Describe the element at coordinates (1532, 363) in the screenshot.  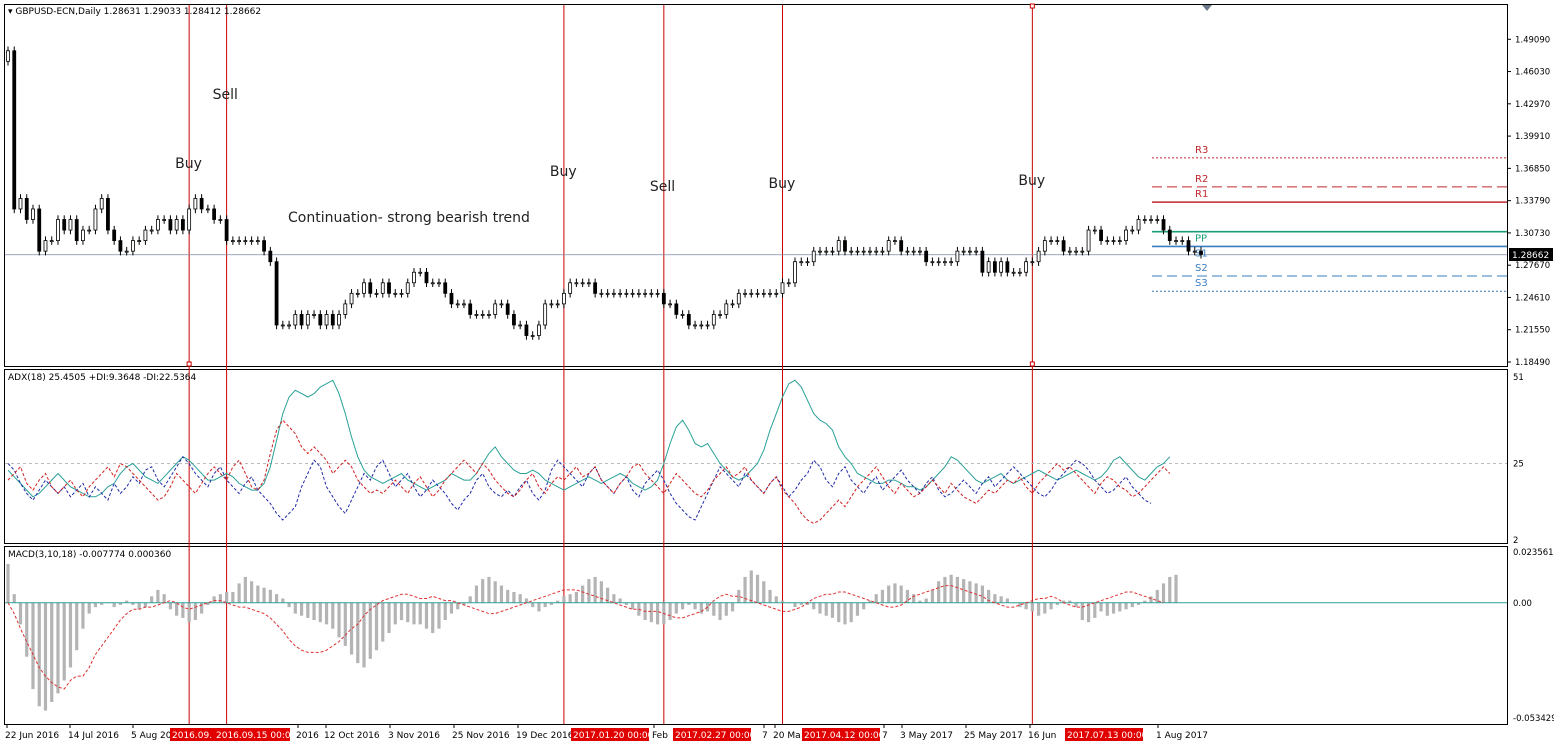
I see `price-tick-label: 1.18490` at that location.